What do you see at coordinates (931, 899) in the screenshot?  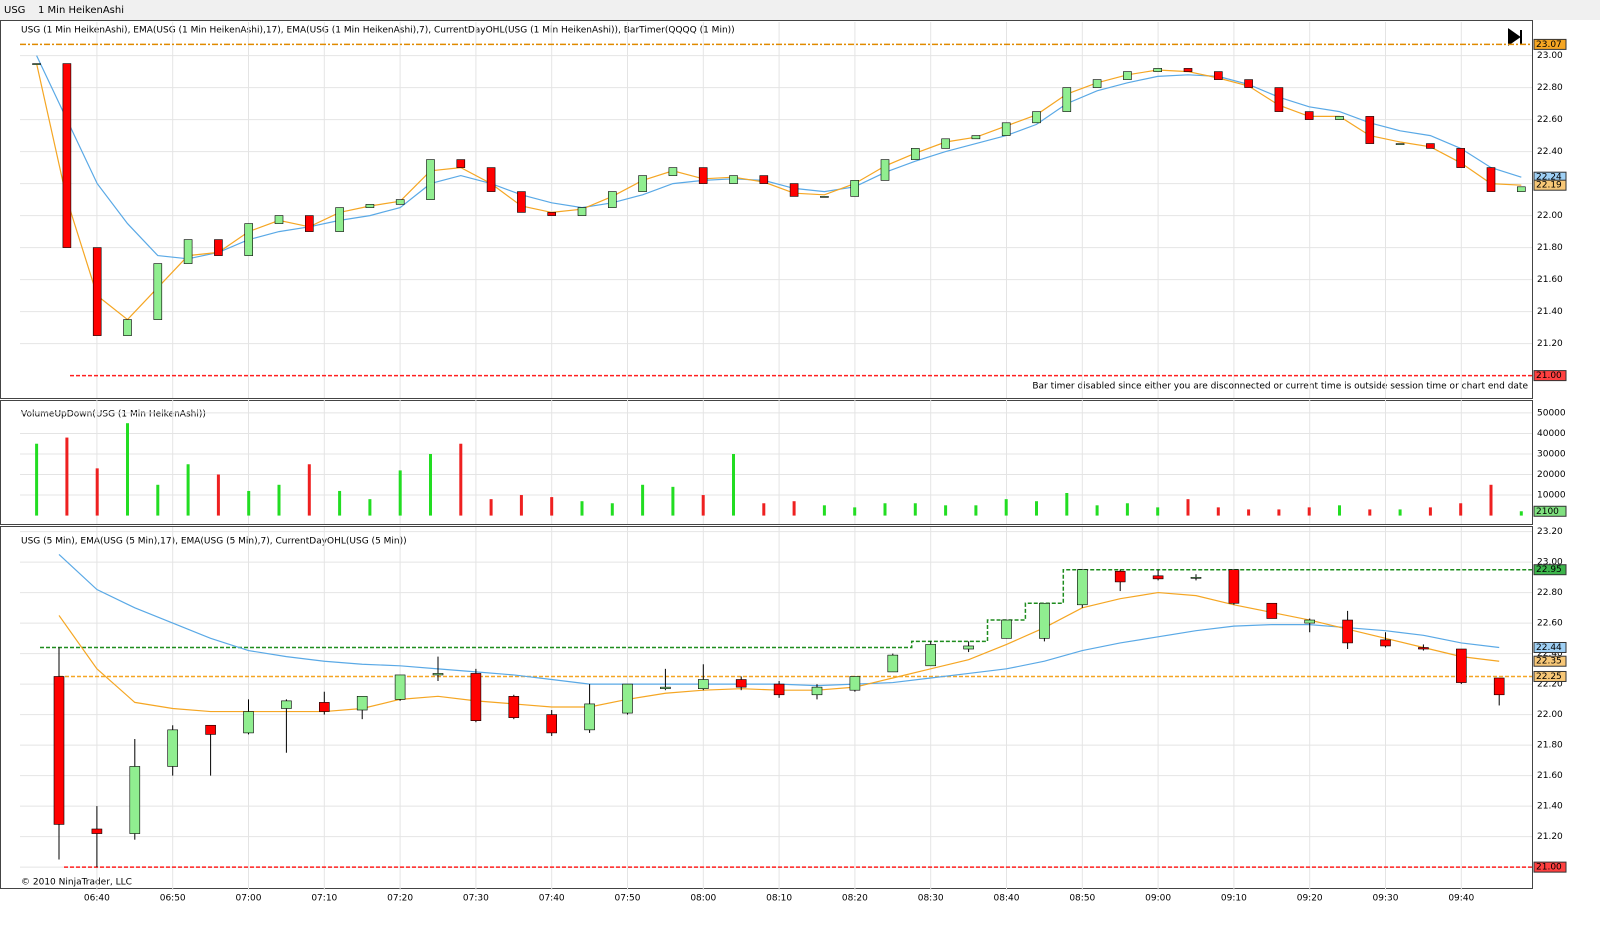 I see `x-tick-label: 08:30` at bounding box center [931, 899].